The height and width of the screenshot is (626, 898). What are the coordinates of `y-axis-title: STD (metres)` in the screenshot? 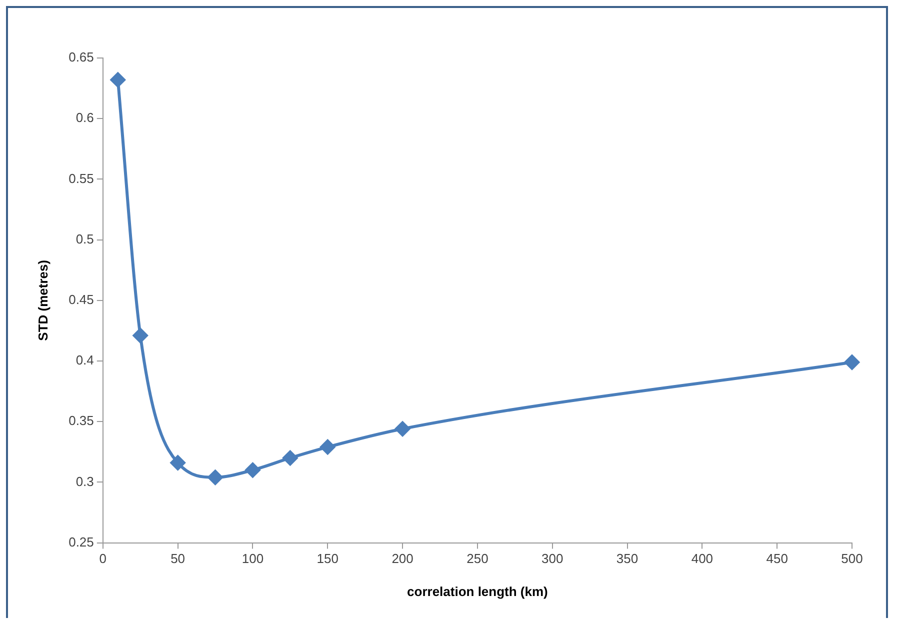 It's located at (42, 300).